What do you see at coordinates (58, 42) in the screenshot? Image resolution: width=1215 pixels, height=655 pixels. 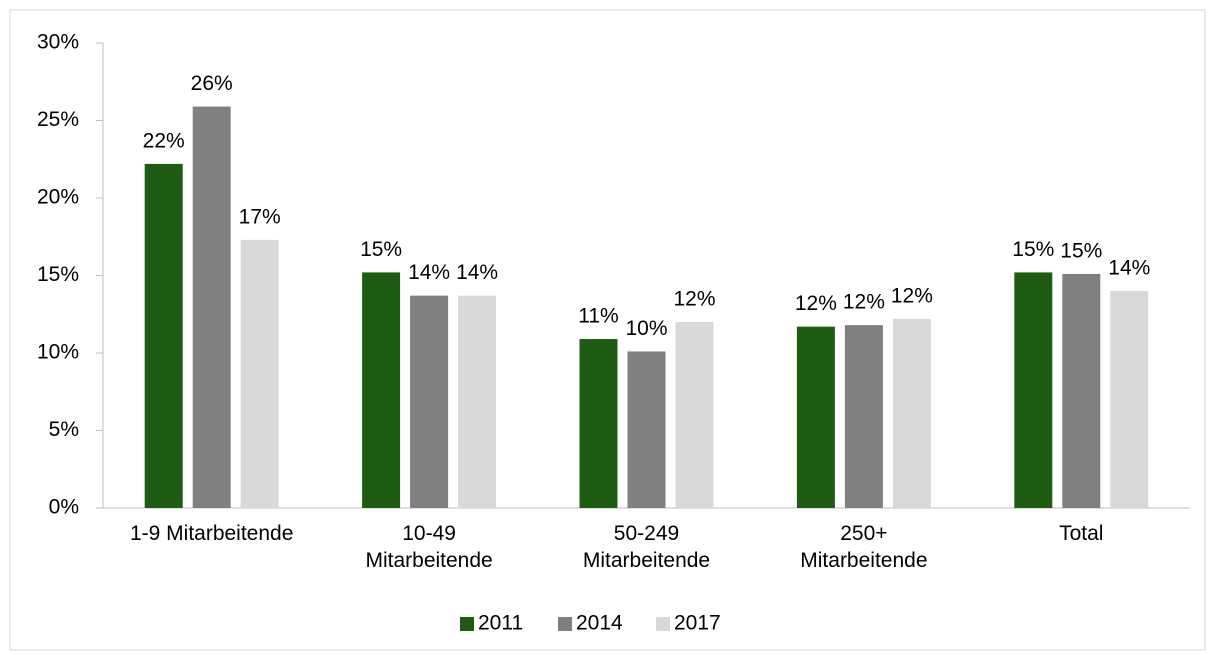 I see `y-tick-label: 30%` at bounding box center [58, 42].